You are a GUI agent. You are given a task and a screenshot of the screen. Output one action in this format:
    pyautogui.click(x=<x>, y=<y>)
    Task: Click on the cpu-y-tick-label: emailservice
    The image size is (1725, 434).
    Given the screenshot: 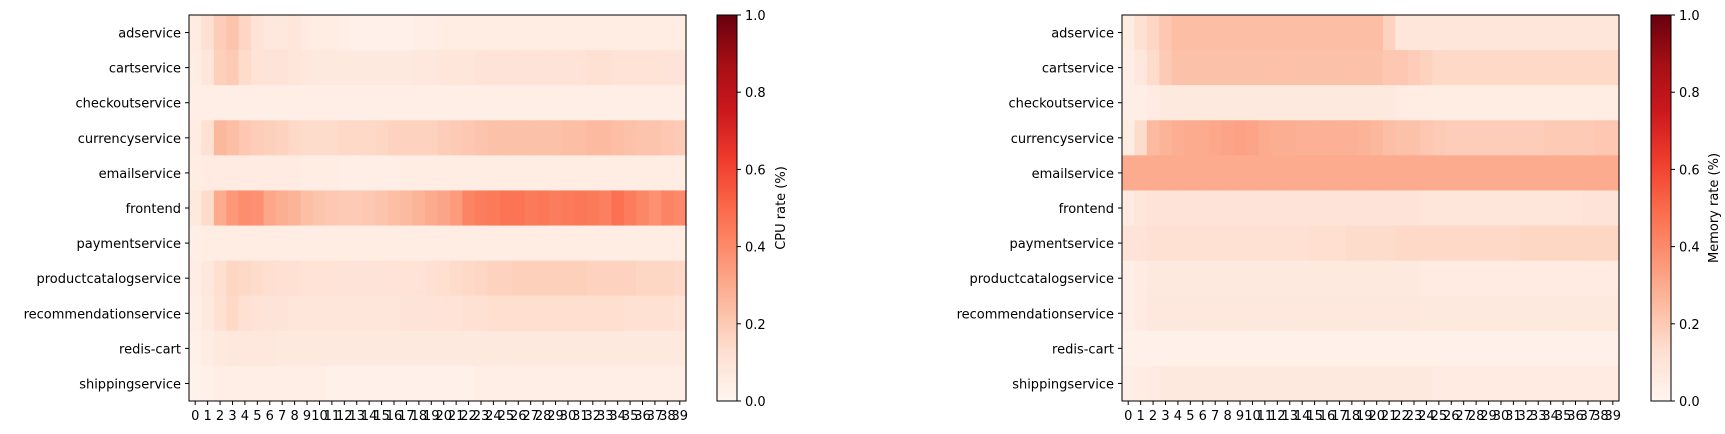 What is the action you would take?
    pyautogui.click(x=140, y=174)
    